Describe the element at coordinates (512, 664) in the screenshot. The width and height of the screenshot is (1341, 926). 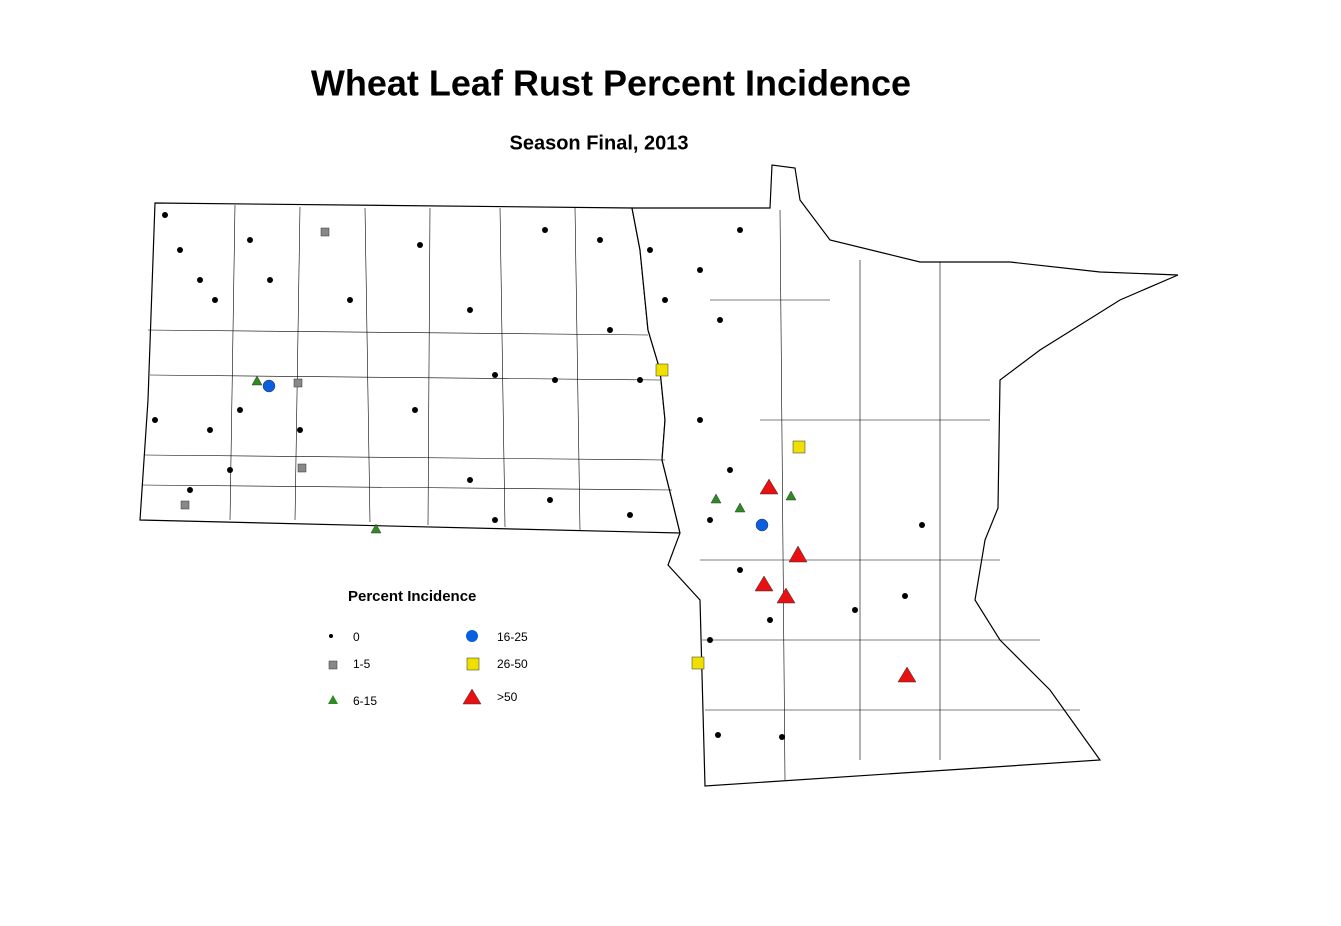
I see `legend-label: 26-50` at that location.